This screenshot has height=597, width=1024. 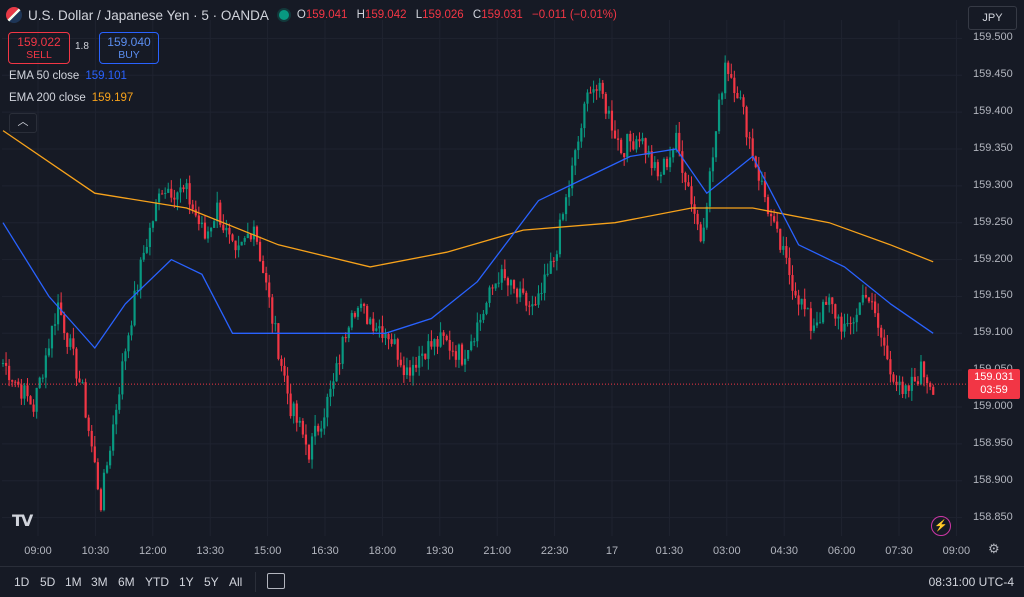 I want to click on range-button-3m: 3M, so click(x=99, y=582).